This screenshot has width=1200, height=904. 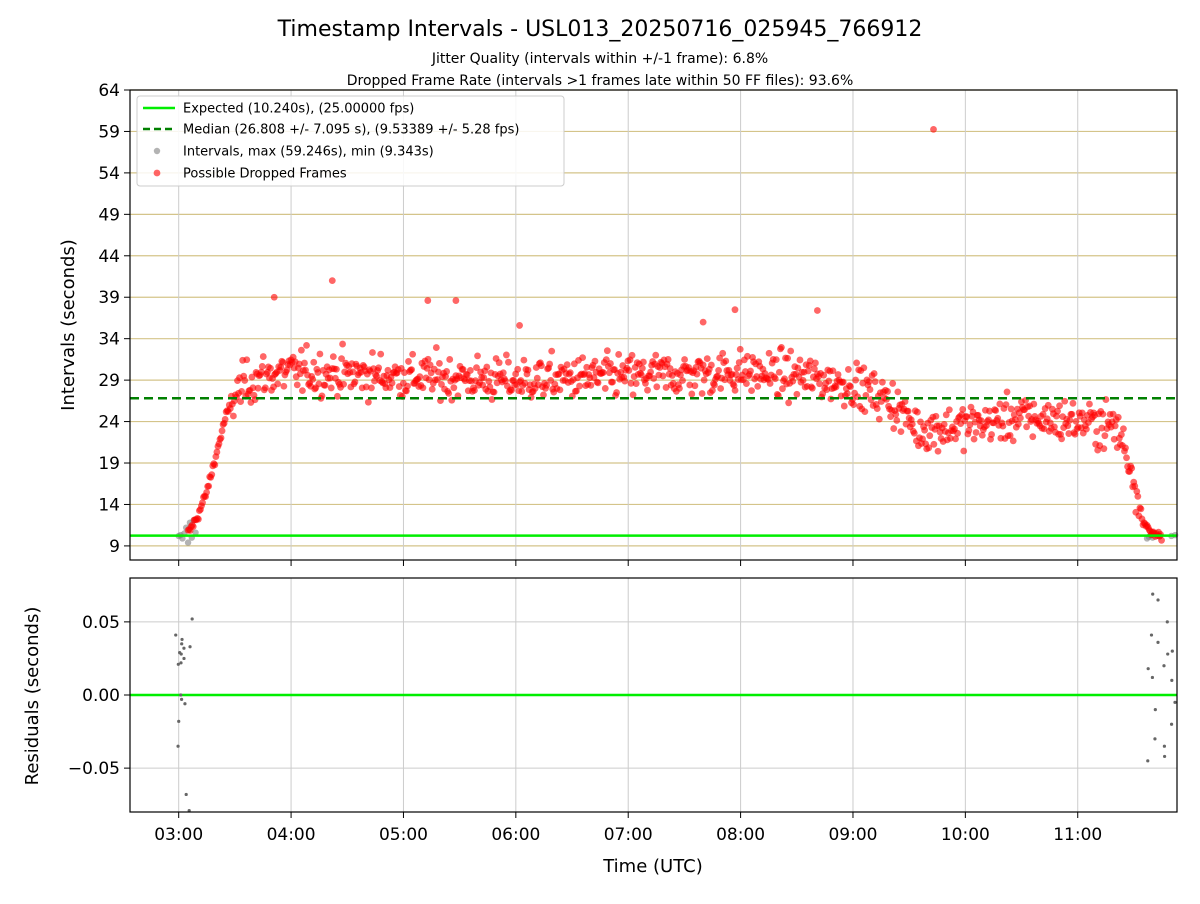 I want to click on top-y-tick-label: 49, so click(x=109, y=215).